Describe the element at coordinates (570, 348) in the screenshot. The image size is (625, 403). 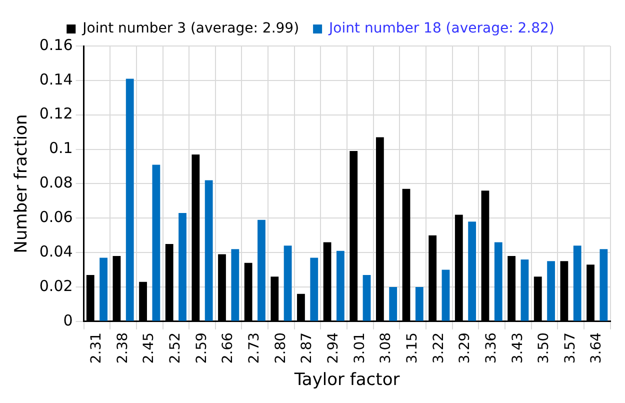
I see `x-tick-label: 3.57` at that location.